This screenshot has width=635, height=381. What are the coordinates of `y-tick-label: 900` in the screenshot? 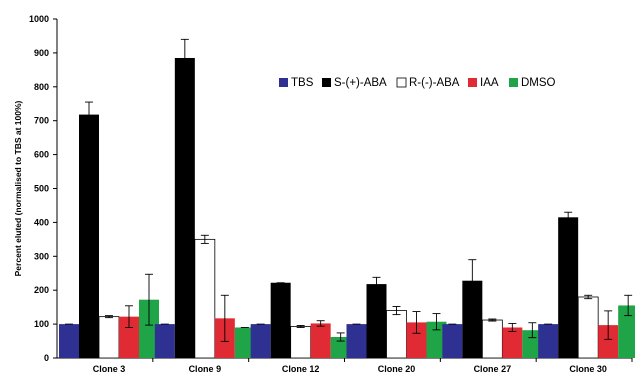 It's located at (41, 53).